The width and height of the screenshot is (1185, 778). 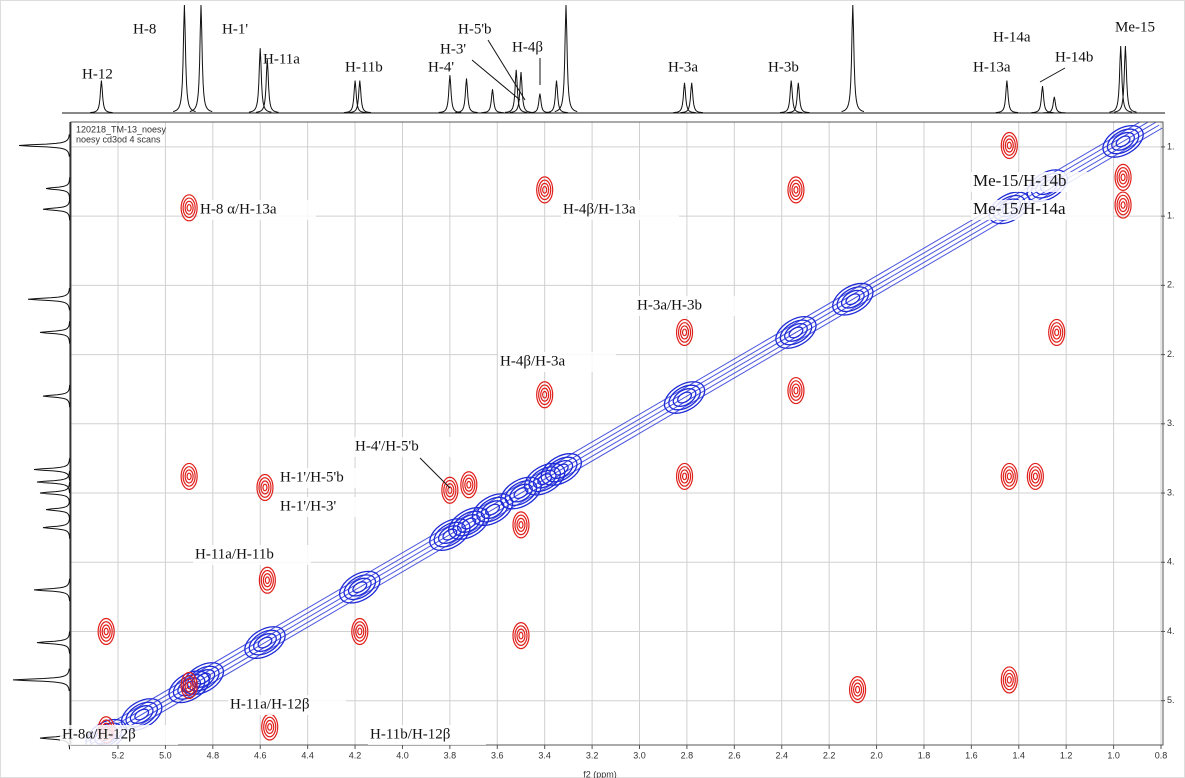 I want to click on y-tick-label: 1., so click(x=1171, y=216).